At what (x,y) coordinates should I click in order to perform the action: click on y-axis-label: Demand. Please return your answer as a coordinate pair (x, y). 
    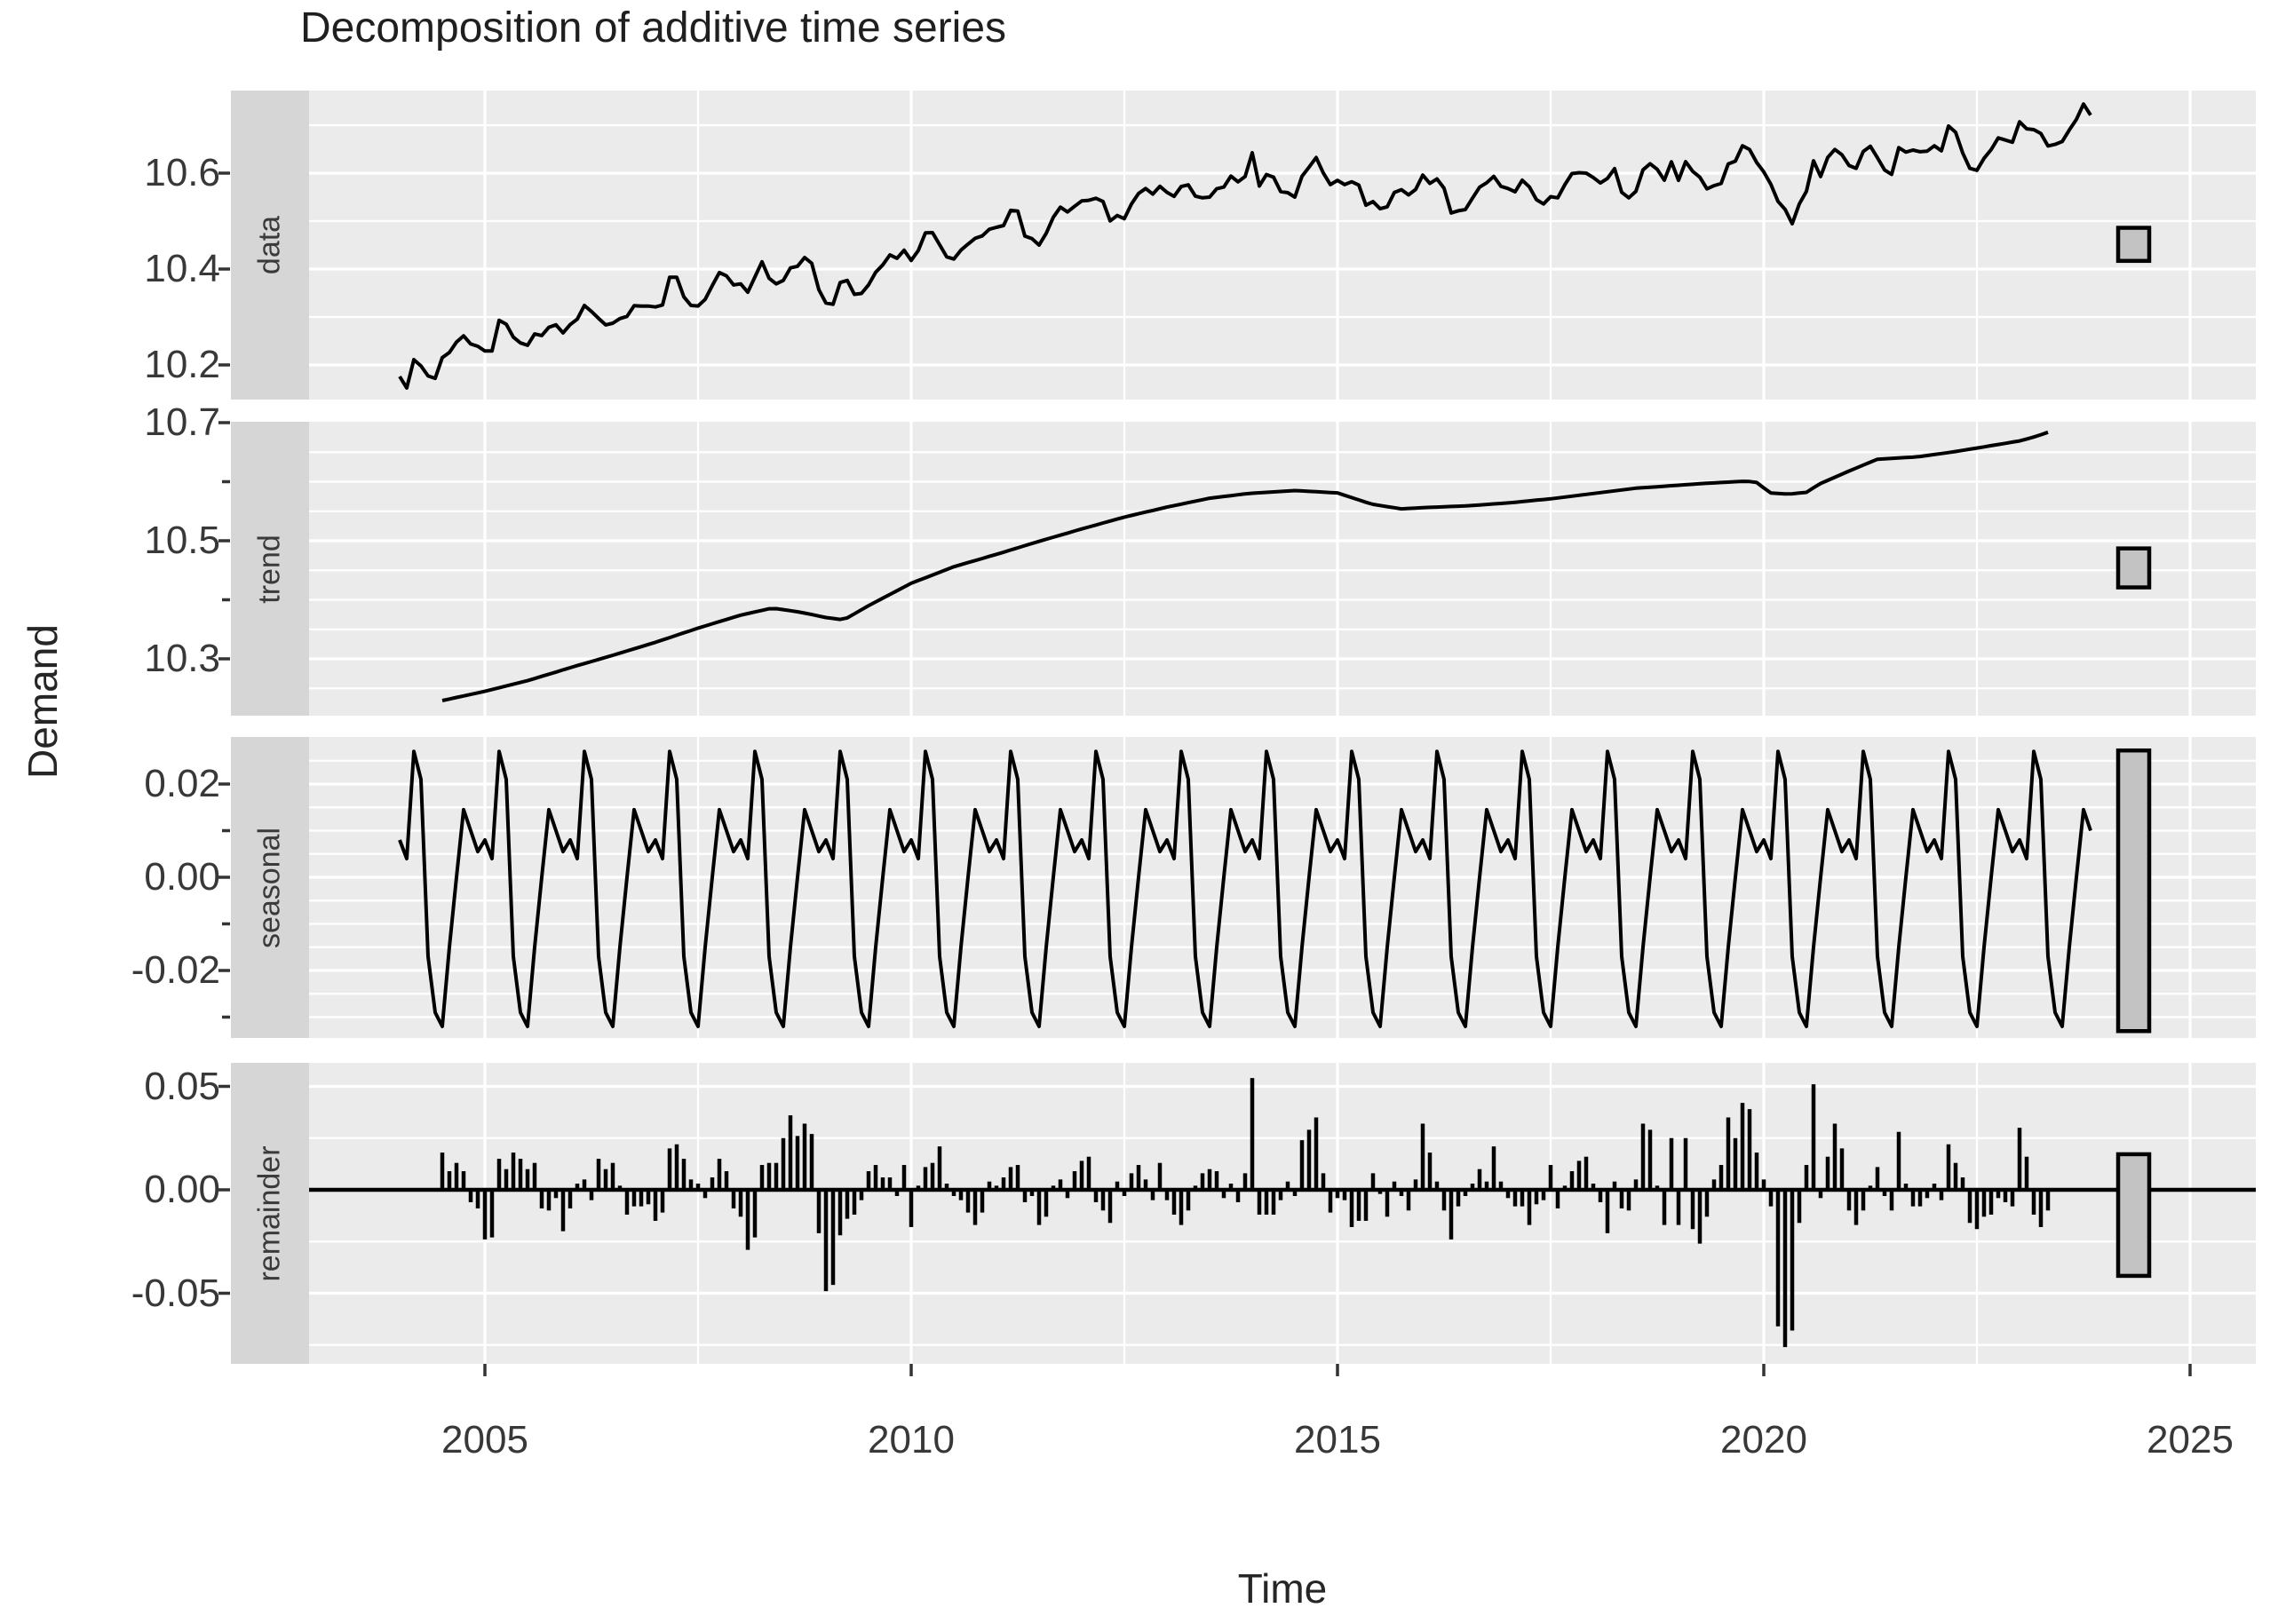
    Looking at the image, I should click on (43, 701).